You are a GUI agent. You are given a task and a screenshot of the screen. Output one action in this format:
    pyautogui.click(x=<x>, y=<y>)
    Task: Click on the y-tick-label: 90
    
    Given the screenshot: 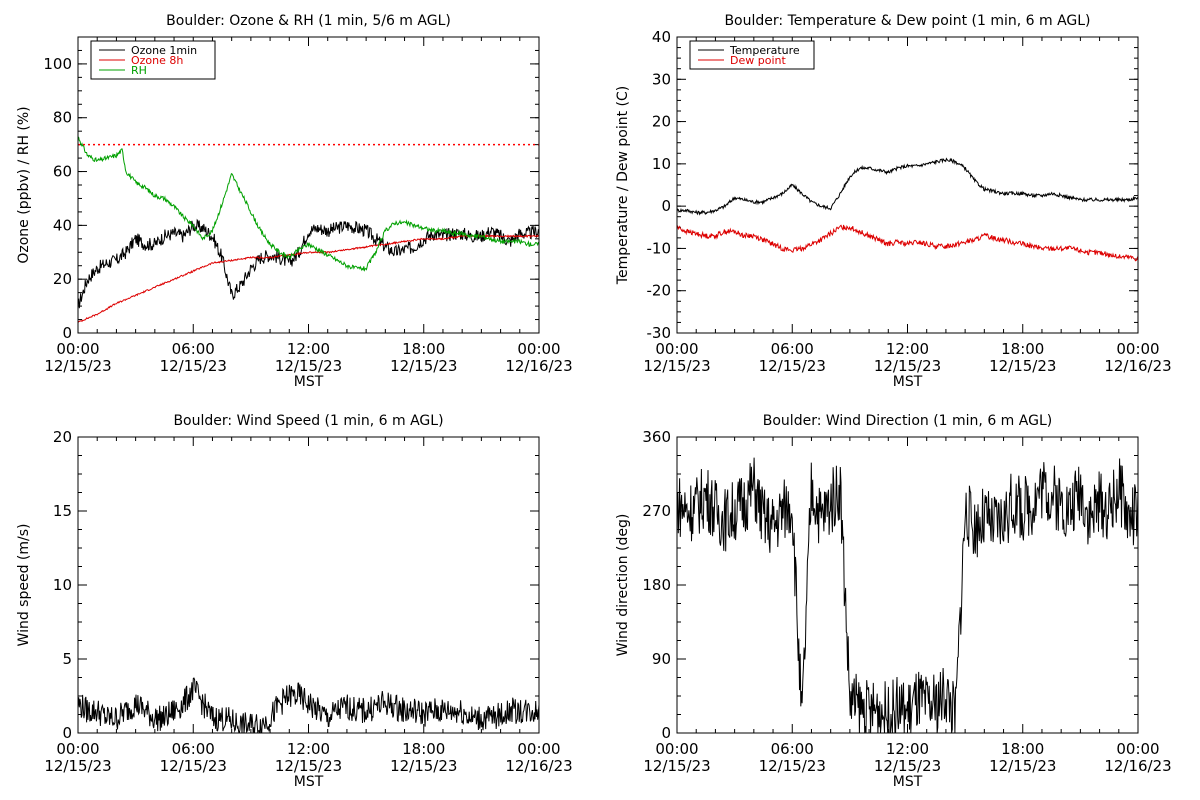 What is the action you would take?
    pyautogui.click(x=661, y=659)
    